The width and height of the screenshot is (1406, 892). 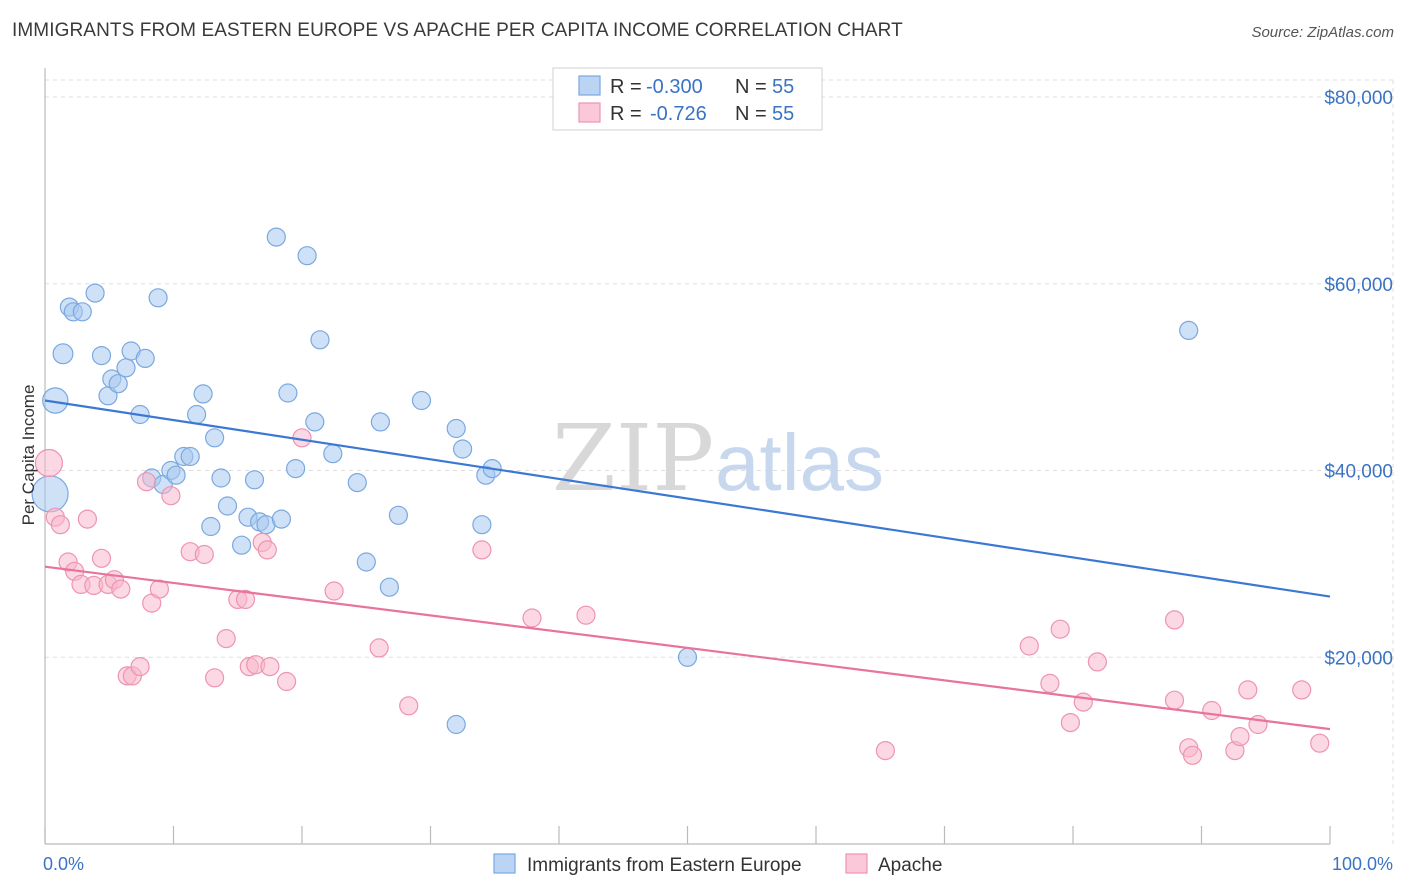 I want to click on y-tick-label-1: $40,000, so click(x=1358, y=472).